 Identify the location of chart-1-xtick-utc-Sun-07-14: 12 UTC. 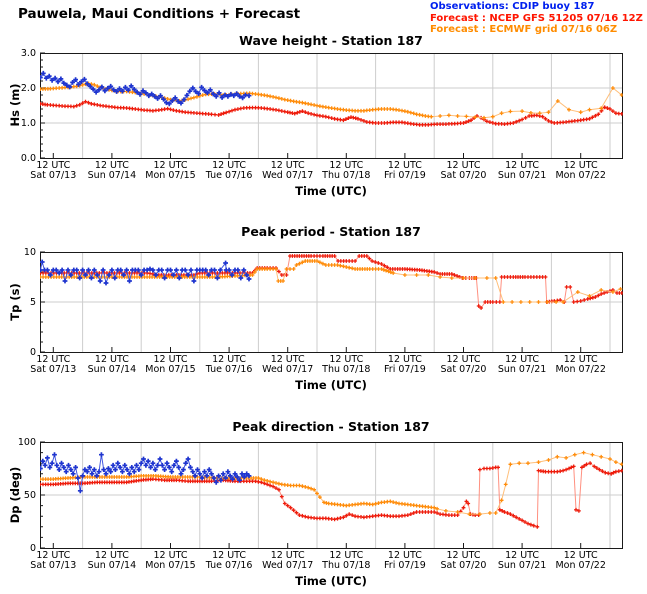
(111, 359).